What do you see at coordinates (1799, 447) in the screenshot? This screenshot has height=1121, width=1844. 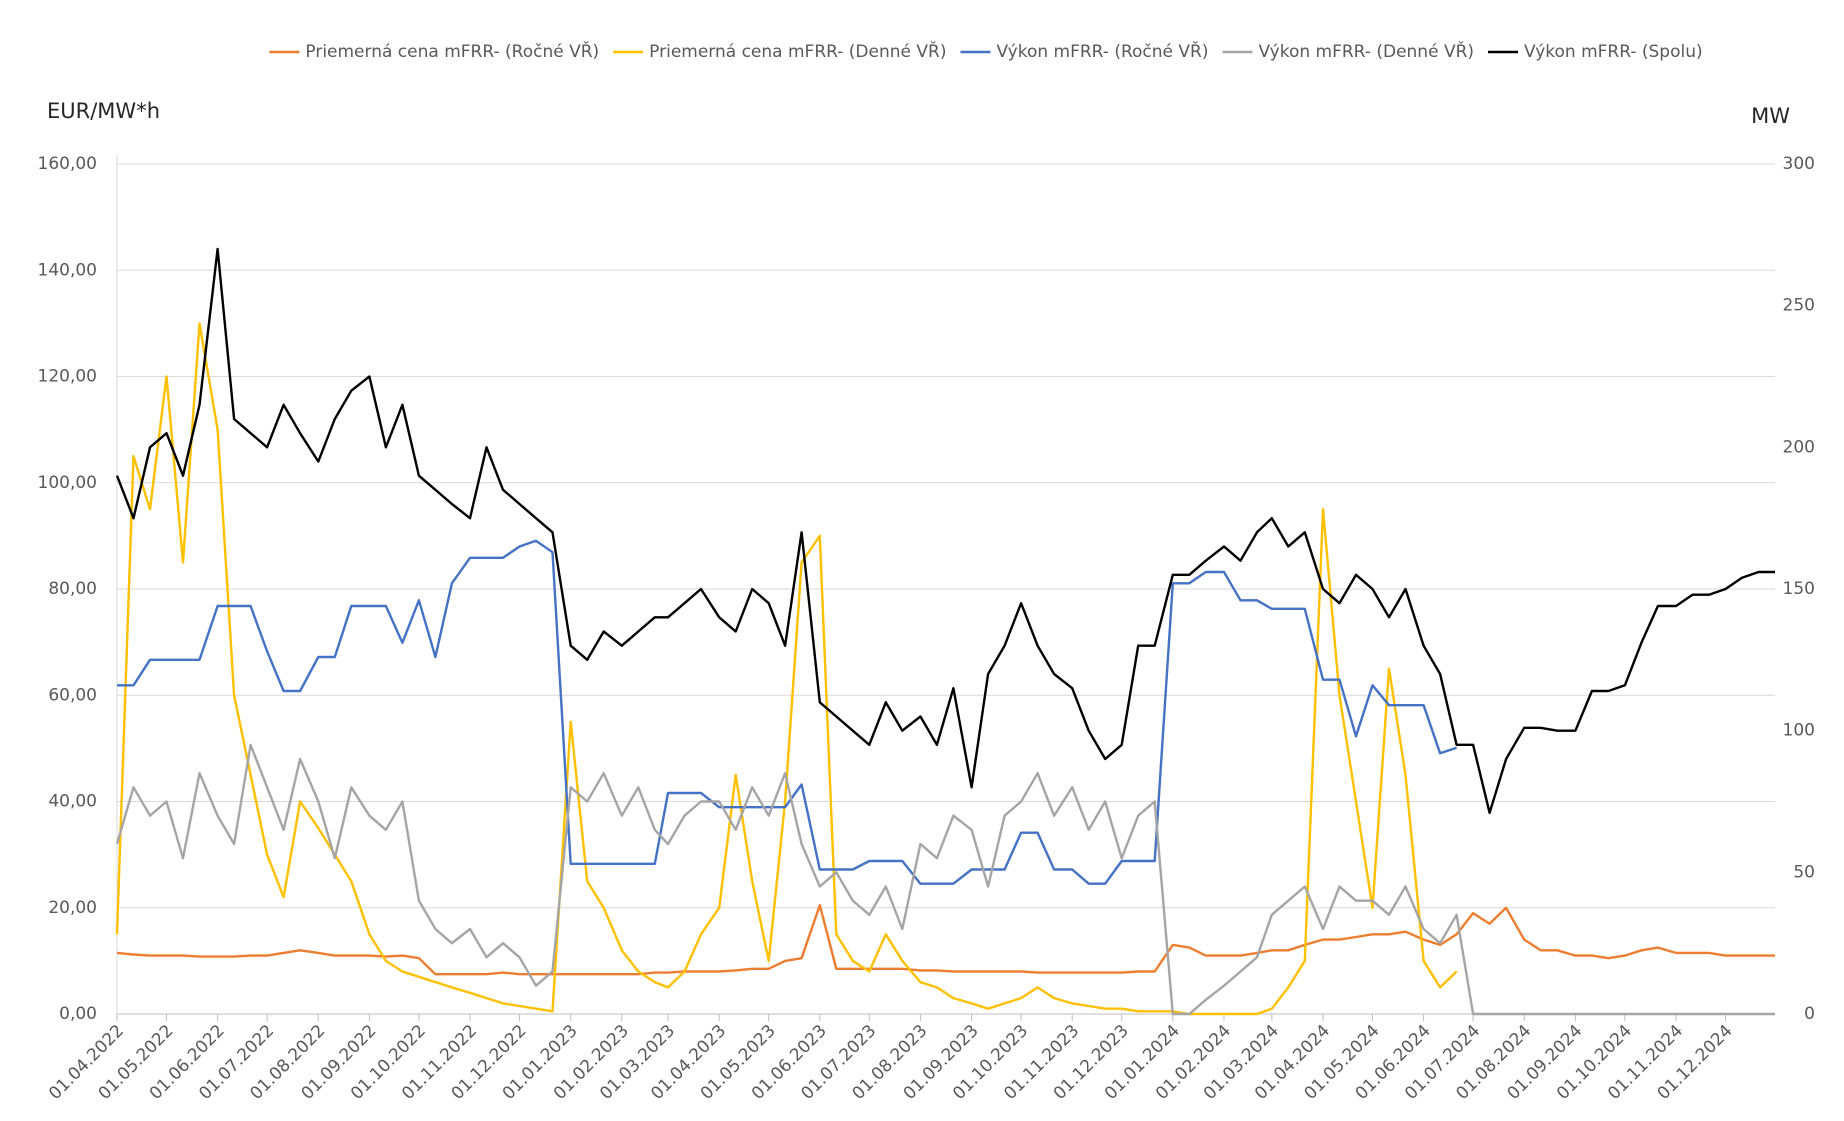 I see `y2-tick-label: 200` at bounding box center [1799, 447].